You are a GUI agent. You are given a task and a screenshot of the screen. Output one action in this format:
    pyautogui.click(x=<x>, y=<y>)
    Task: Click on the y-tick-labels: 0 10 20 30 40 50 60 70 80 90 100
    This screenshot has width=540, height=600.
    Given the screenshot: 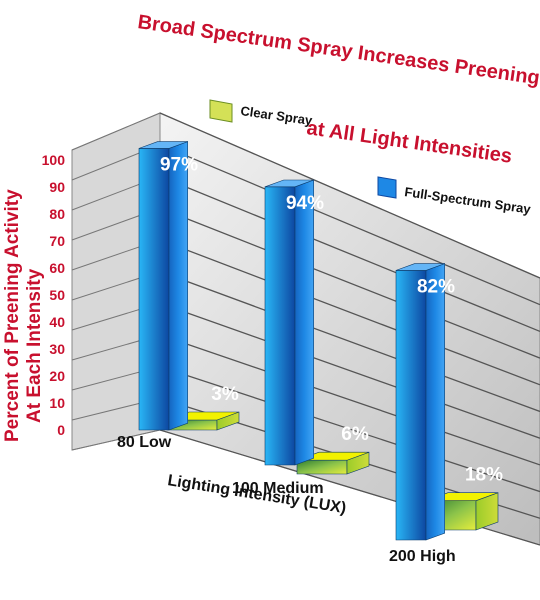 What is the action you would take?
    pyautogui.click(x=54, y=295)
    